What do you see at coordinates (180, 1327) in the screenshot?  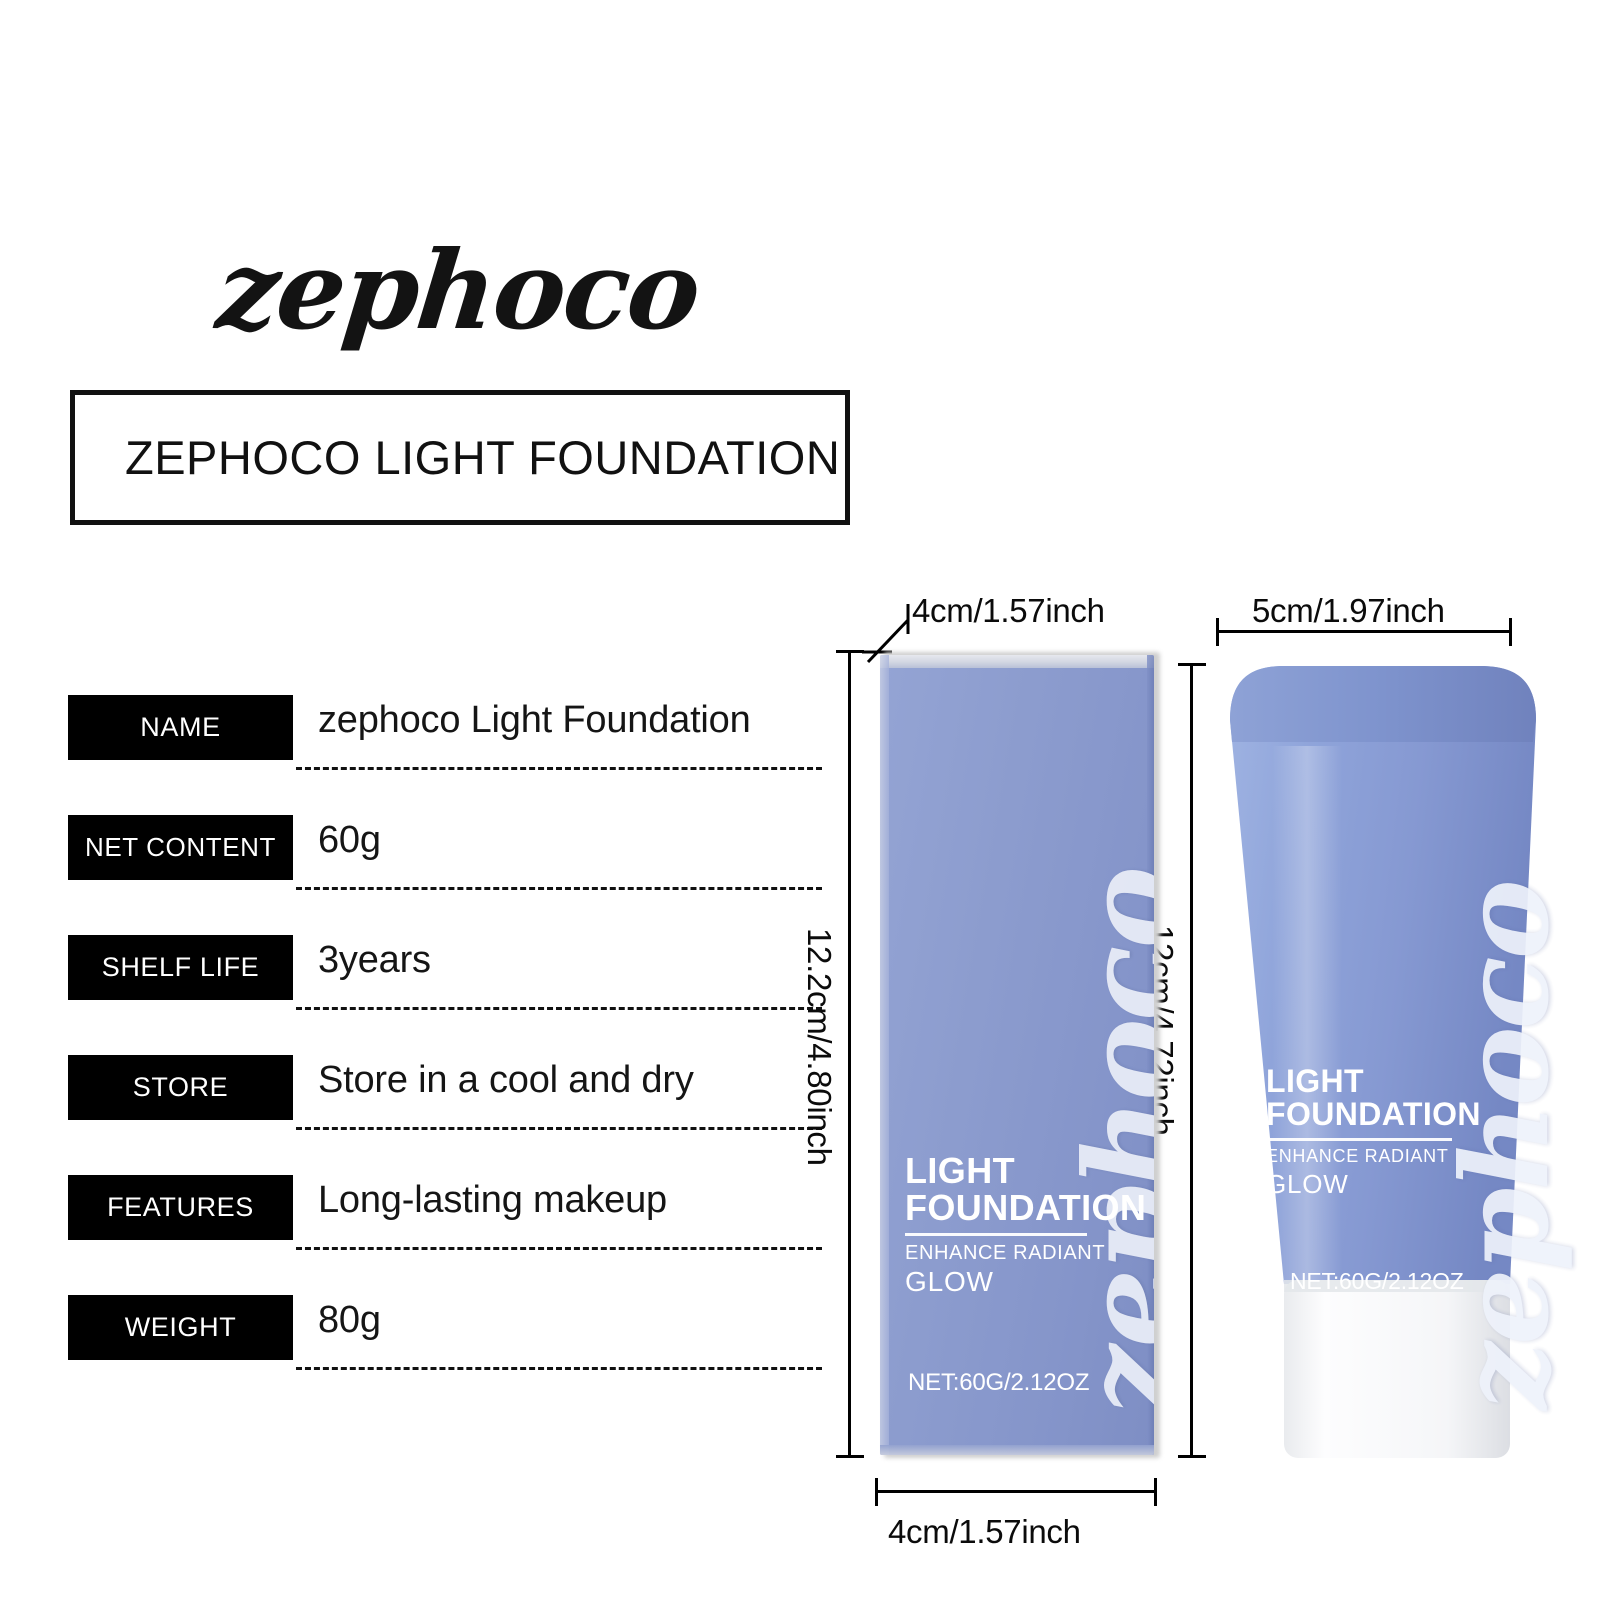 I see `spec-label-weight: WEIGHT` at bounding box center [180, 1327].